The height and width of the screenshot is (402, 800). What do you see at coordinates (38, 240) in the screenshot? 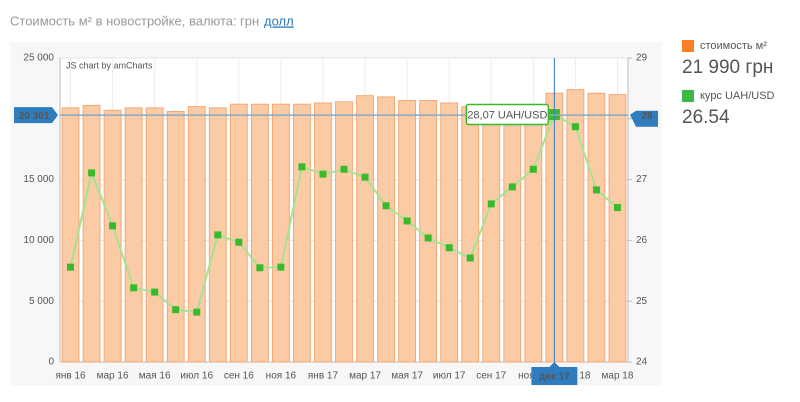
I see `y-tick-label: 10 000` at bounding box center [38, 240].